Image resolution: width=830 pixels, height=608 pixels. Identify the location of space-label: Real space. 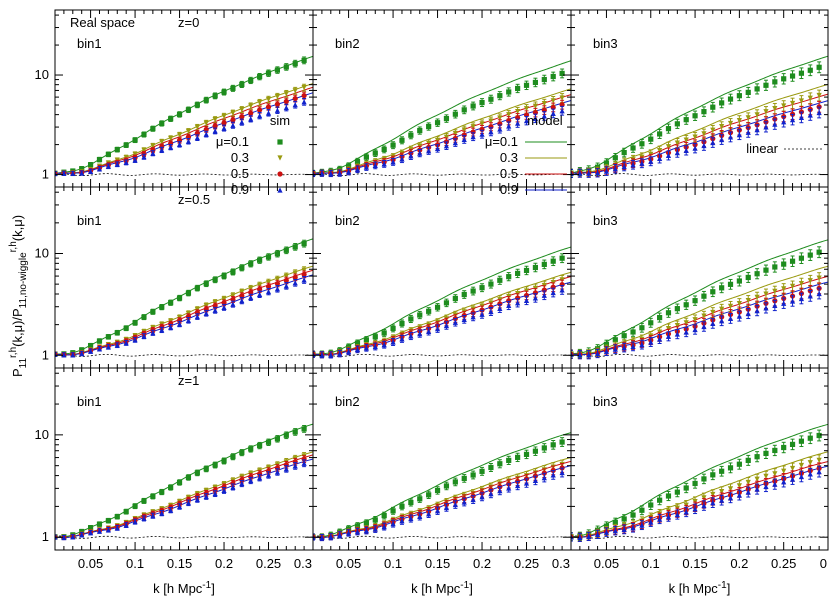
(102, 22).